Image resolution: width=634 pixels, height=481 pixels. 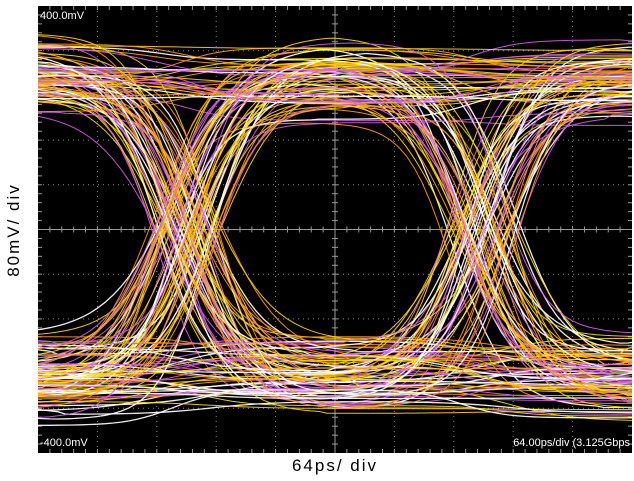 I want to click on timebase-label: 64.00ps/div (3.125Gbps, so click(x=571, y=443).